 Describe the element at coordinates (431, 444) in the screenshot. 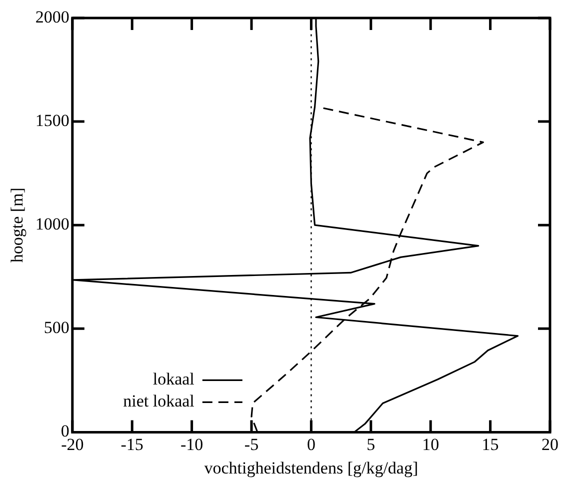

I see `x-tick-label: 10` at that location.